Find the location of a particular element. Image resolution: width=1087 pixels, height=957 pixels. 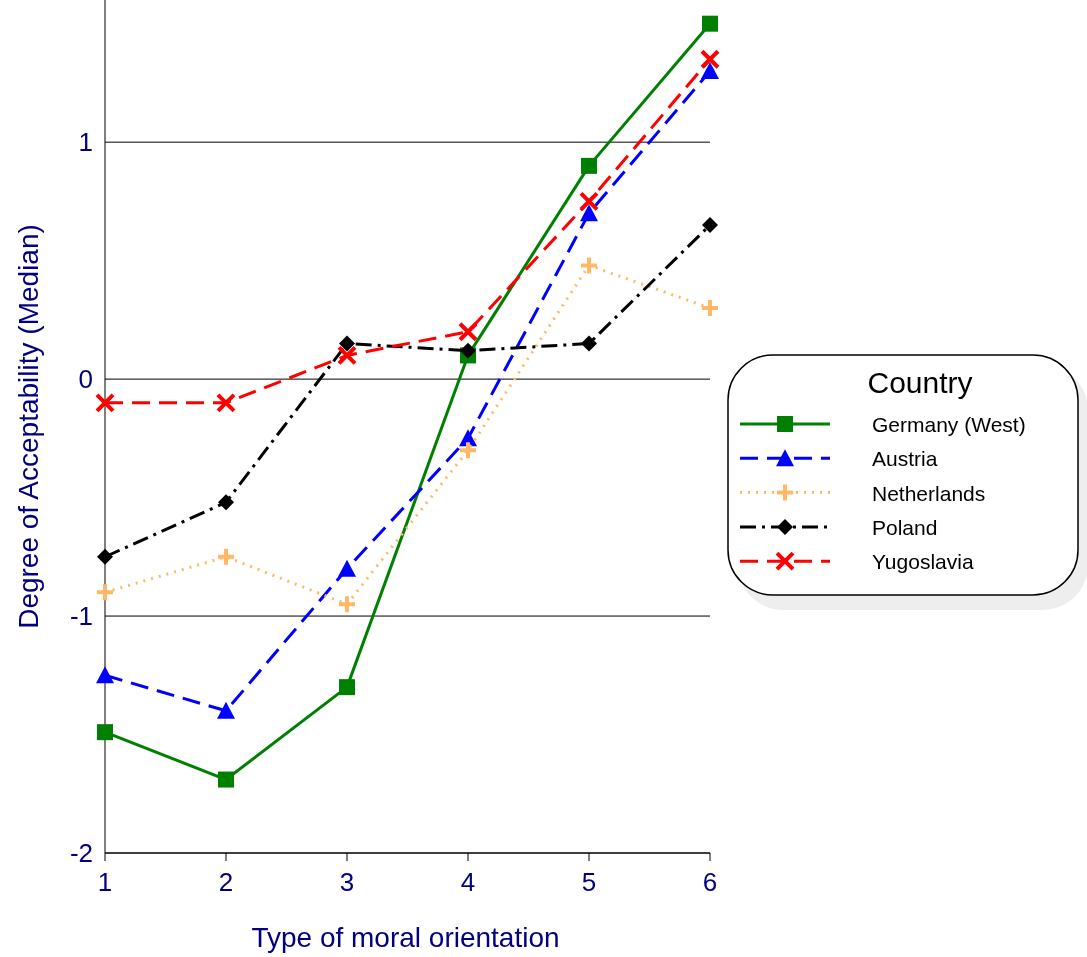

x-tick-label: 2 is located at coordinates (226, 882).